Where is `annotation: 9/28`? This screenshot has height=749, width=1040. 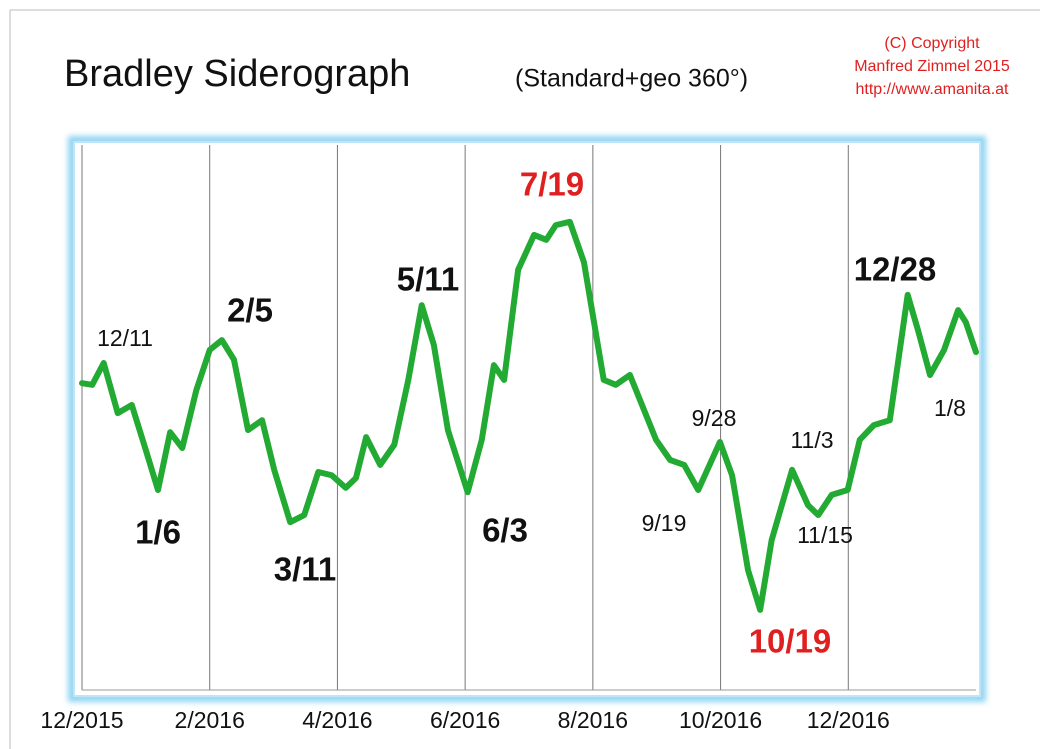
annotation: 9/28 is located at coordinates (714, 418).